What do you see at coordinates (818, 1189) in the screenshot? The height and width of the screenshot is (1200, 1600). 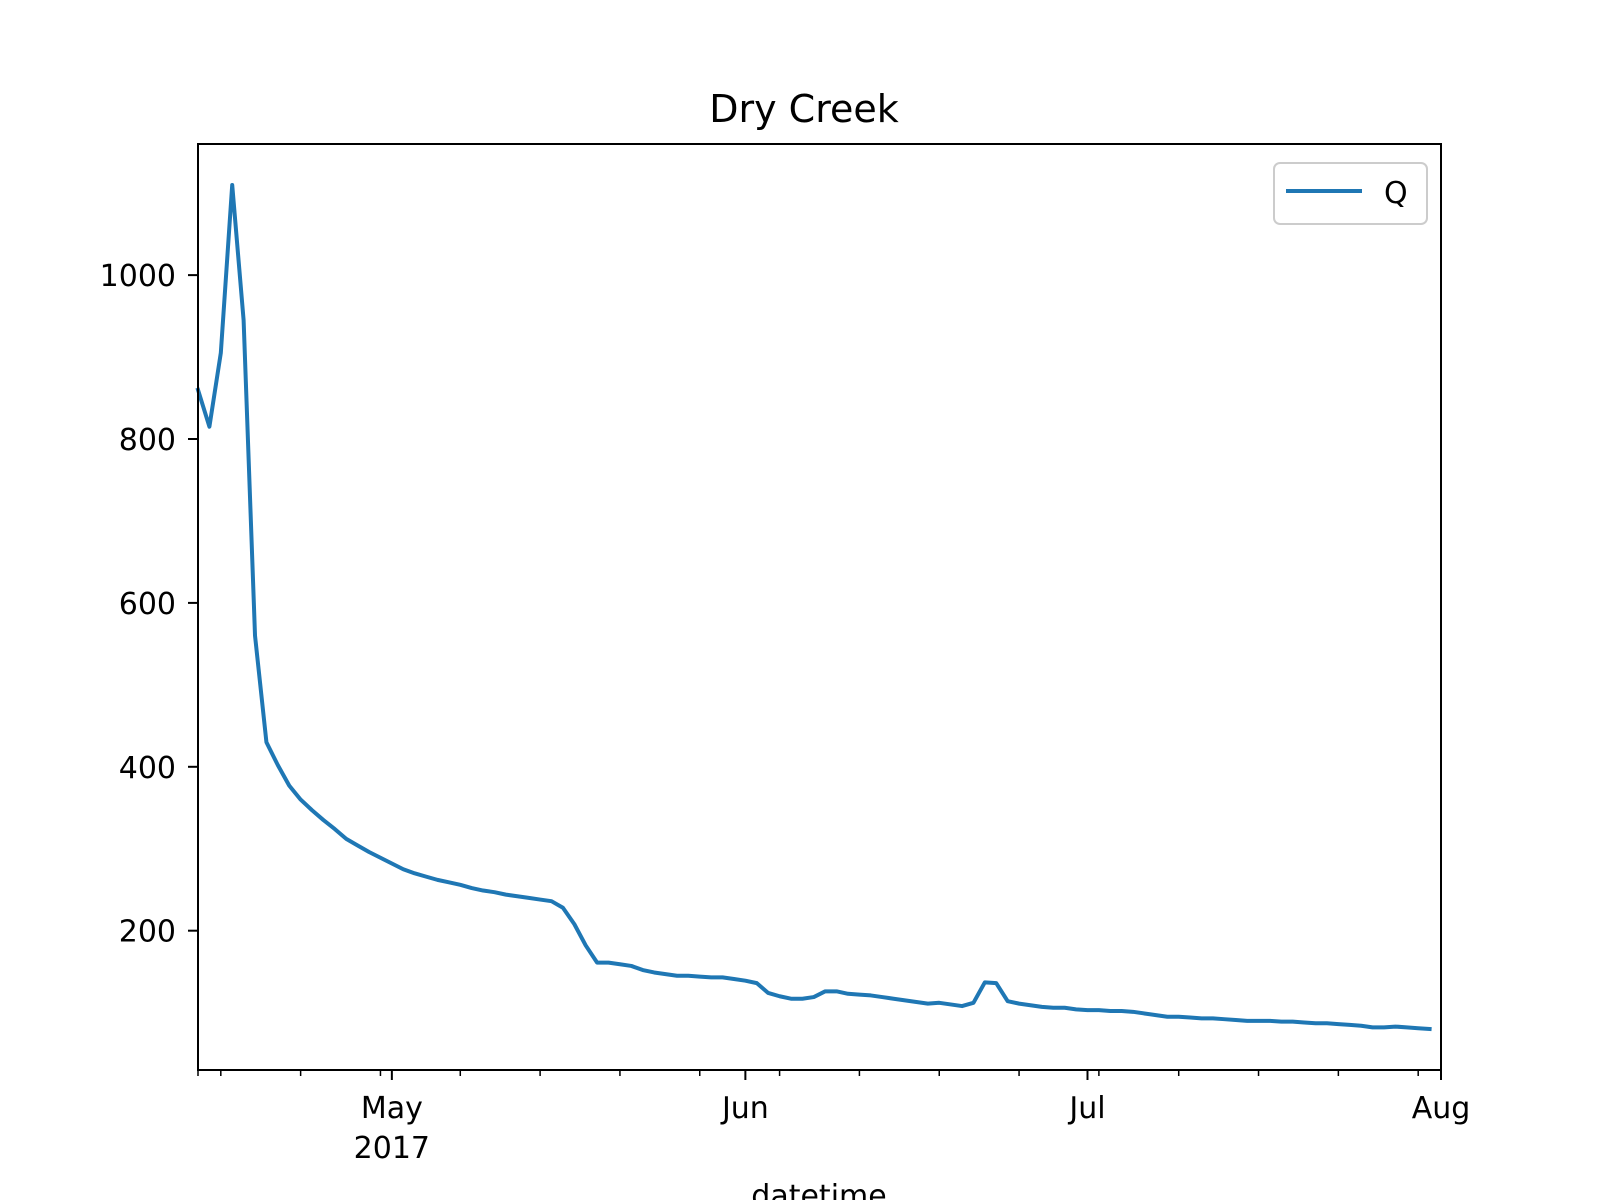 I see `x-axis-label: datetime` at bounding box center [818, 1189].